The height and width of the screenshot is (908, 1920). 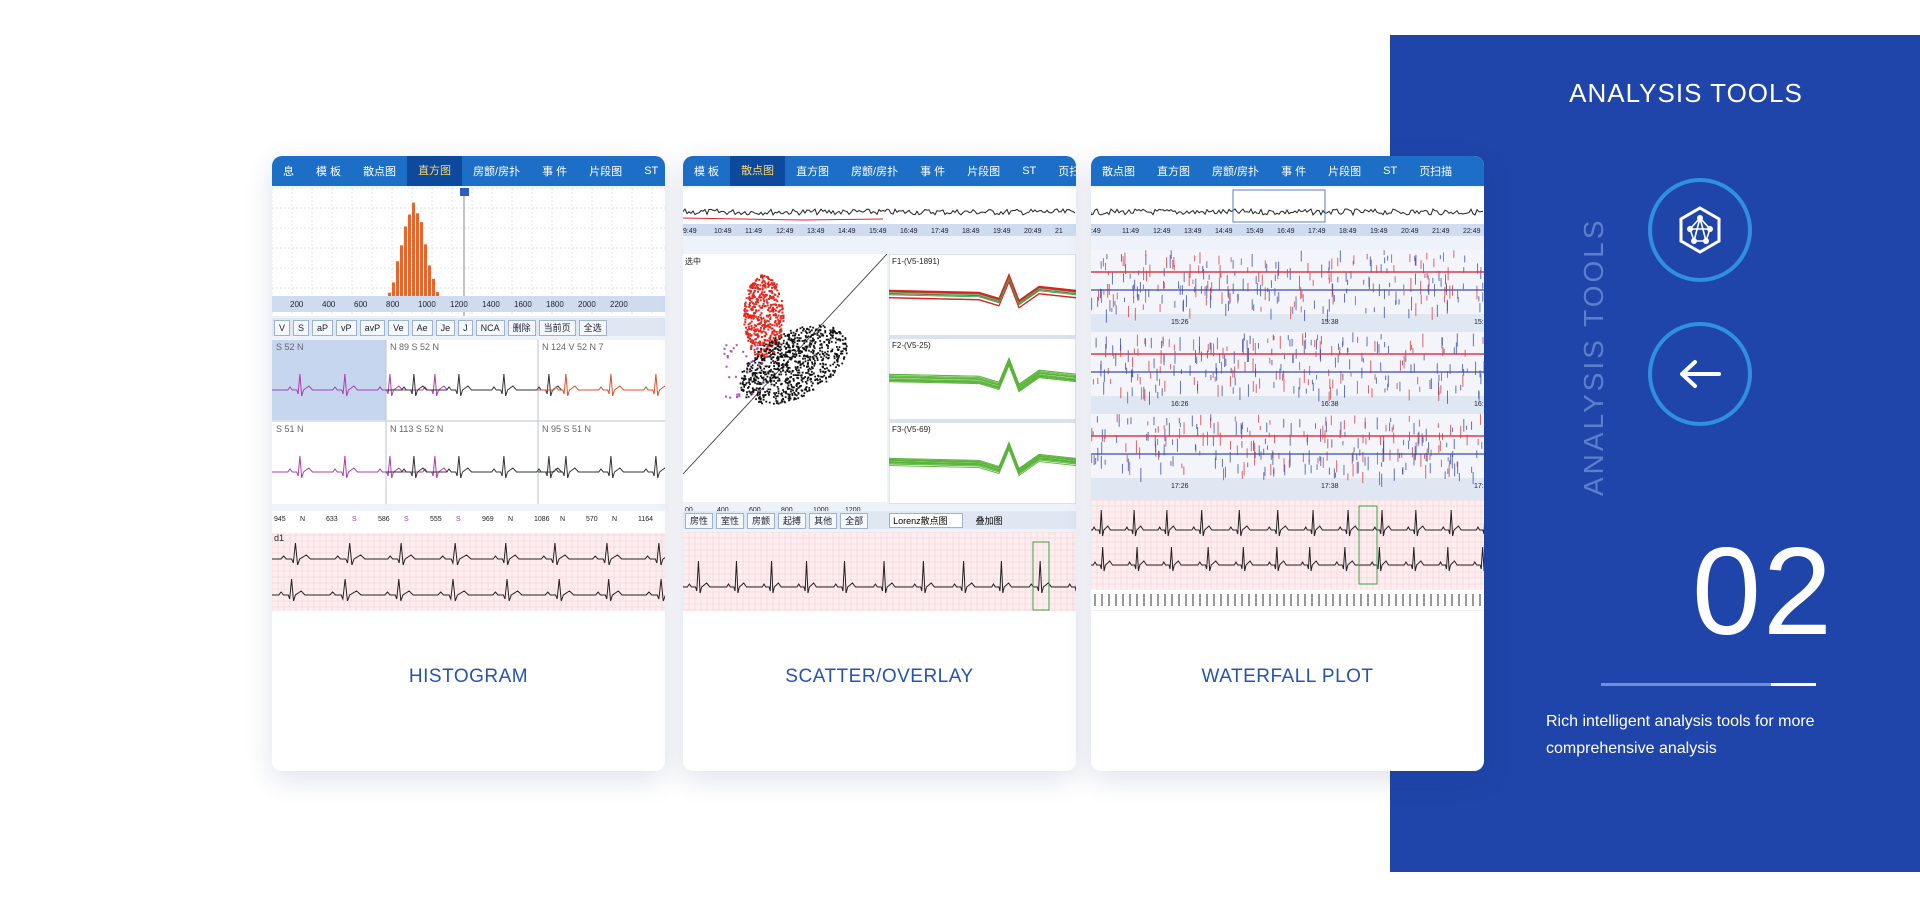 I want to click on filter-button: Ve, so click(x=398, y=328).